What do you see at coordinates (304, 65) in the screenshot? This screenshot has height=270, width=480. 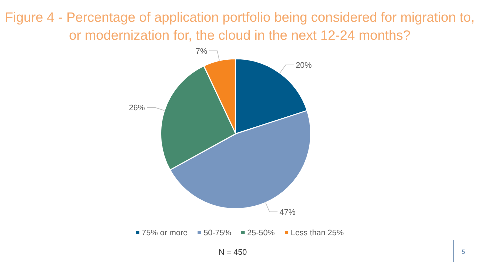 I see `data-label: 20%` at bounding box center [304, 65].